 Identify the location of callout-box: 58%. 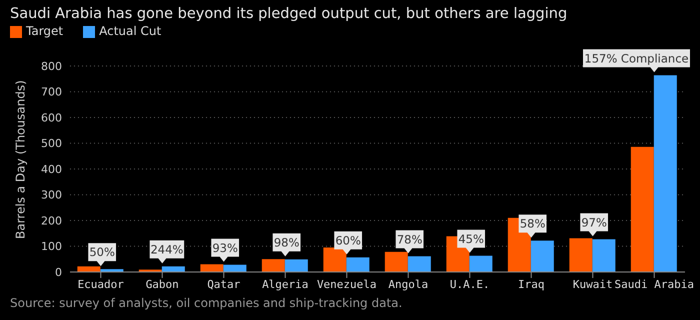
(532, 226).